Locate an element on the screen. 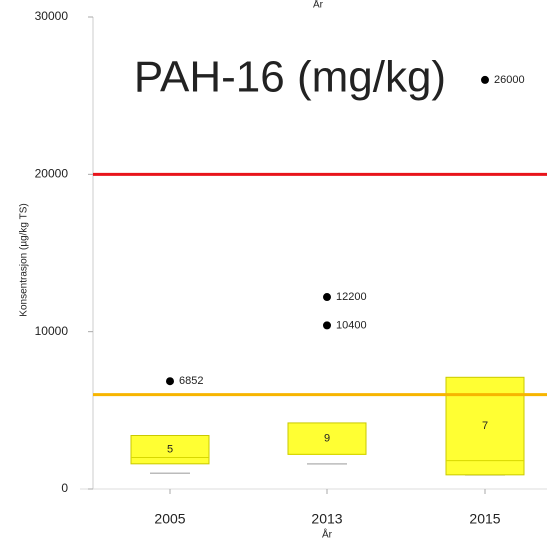  count-label: 5 is located at coordinates (170, 450).